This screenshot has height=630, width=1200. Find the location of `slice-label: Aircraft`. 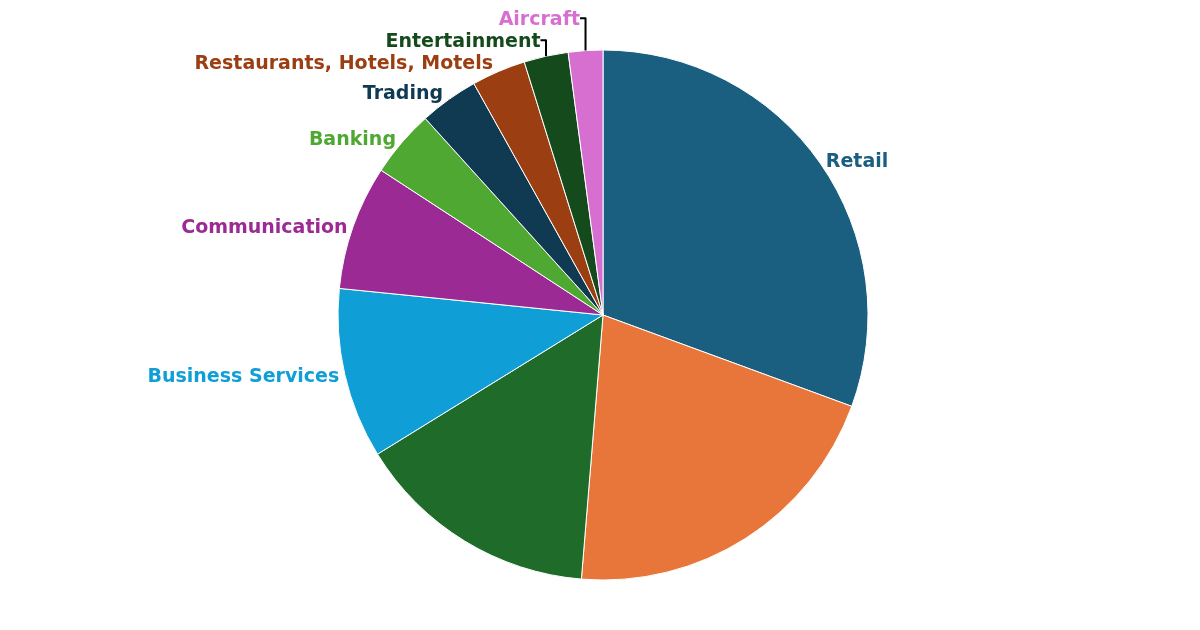

slice-label: Aircraft is located at coordinates (539, 18).